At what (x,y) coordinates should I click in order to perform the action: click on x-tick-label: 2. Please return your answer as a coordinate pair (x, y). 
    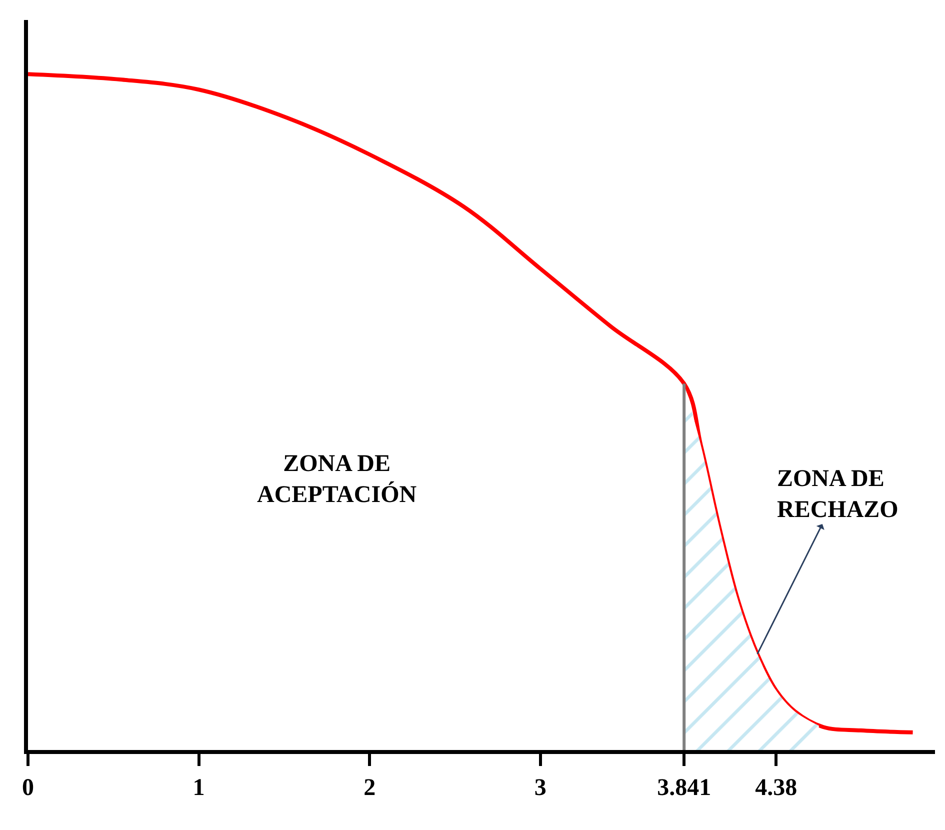
    Looking at the image, I should click on (370, 787).